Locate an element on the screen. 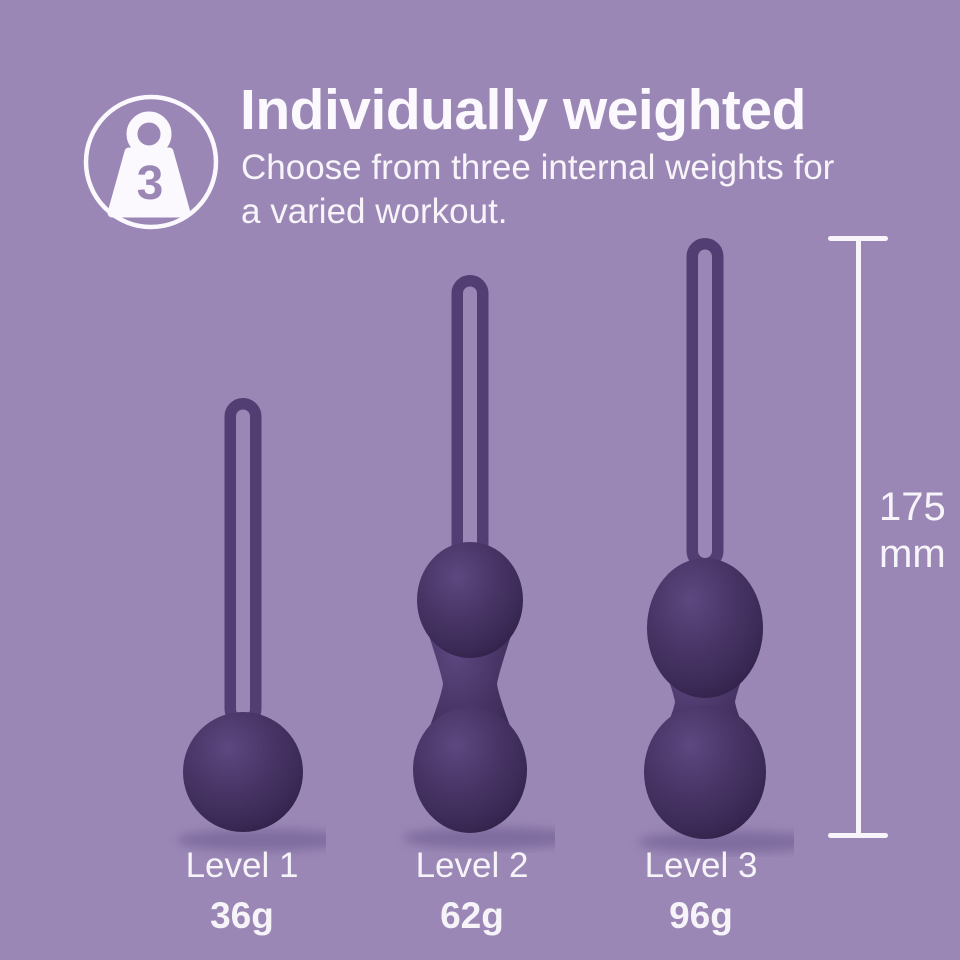 The image size is (960, 960). measurement-cap-top is located at coordinates (858, 238).